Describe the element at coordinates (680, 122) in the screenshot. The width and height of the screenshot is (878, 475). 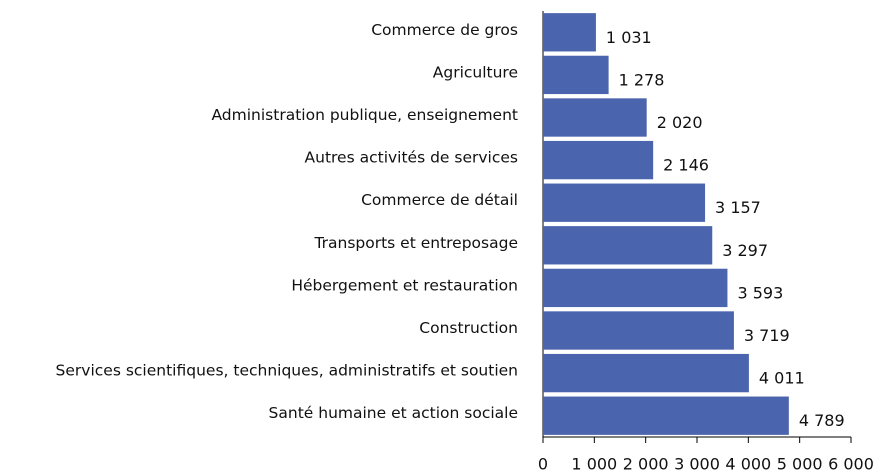
I see `value-label: 2 020` at that location.